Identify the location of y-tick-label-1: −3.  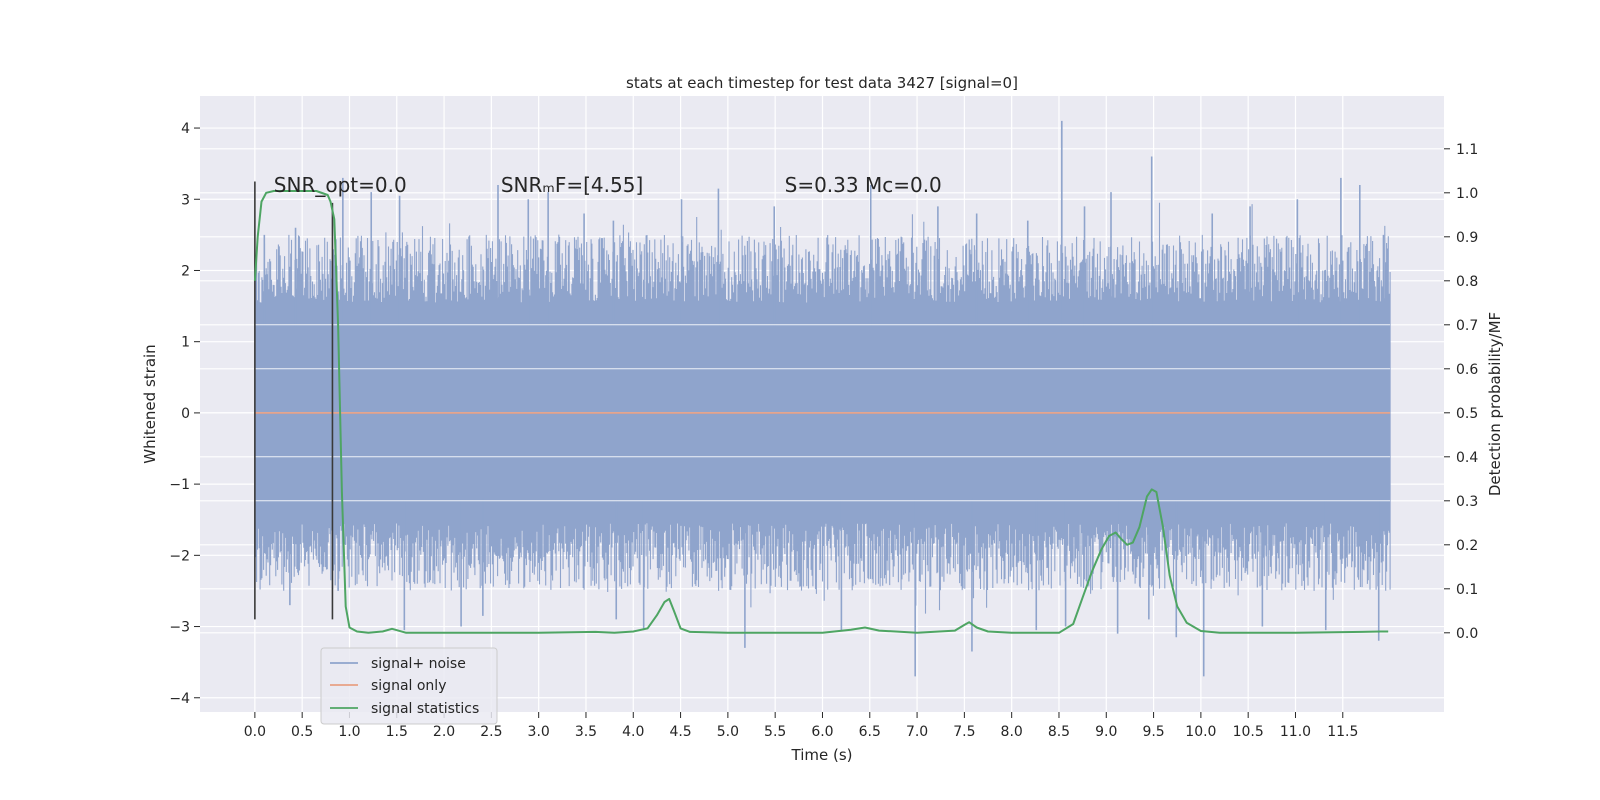
(179, 628).